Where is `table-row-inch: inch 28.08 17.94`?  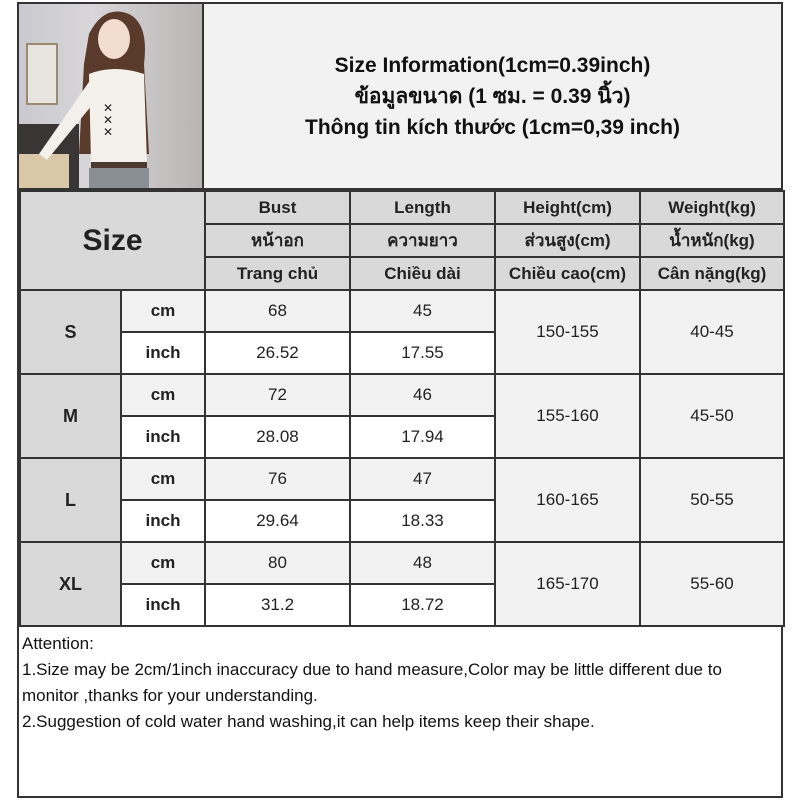 table-row-inch: inch 28.08 17.94 is located at coordinates (402, 437).